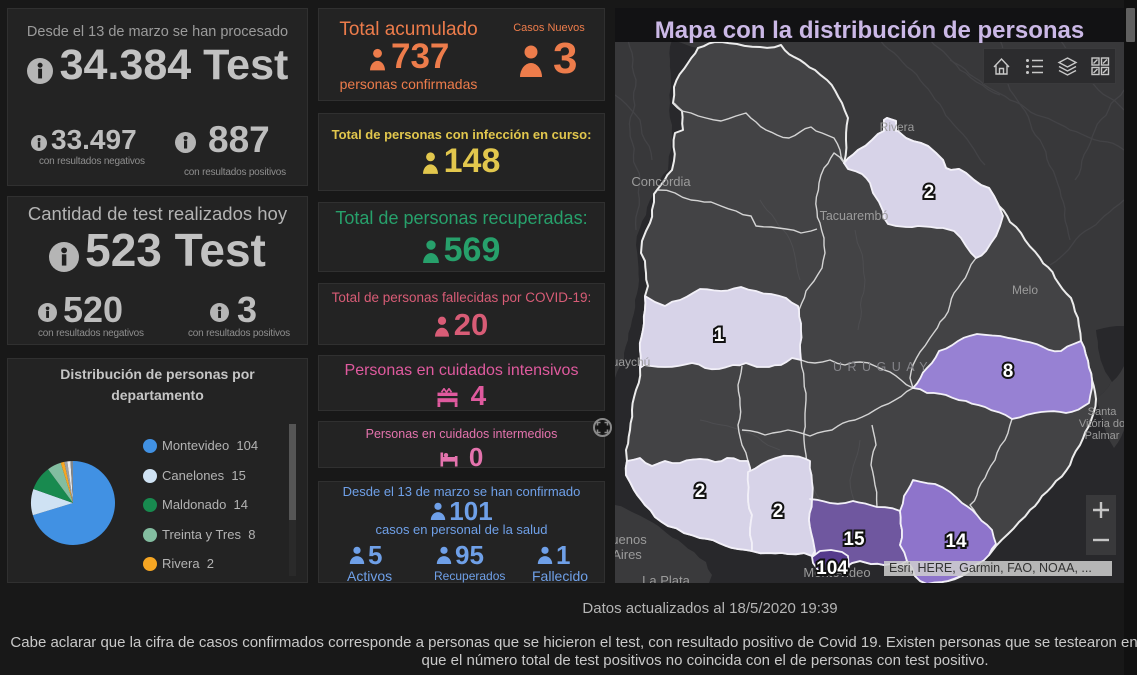 The image size is (1137, 675). What do you see at coordinates (628, 554) in the screenshot?
I see `svg-text: Aires` at bounding box center [628, 554].